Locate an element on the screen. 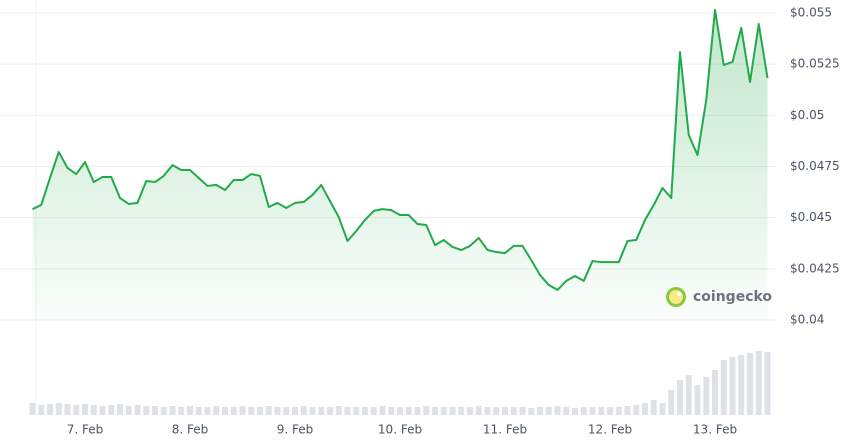 The image size is (853, 440). watermark-text: coingecko is located at coordinates (732, 297).